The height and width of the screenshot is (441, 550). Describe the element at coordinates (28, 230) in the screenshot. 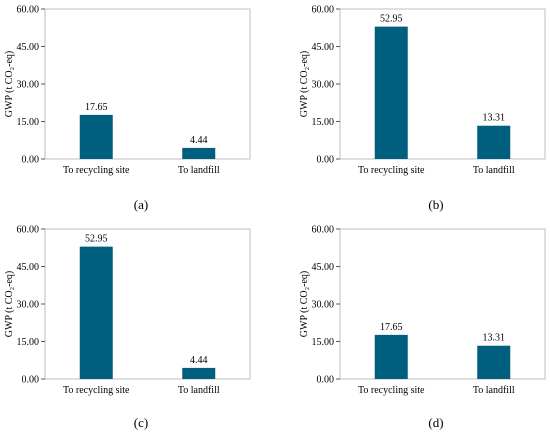

I see `y-tick-label-c-4: 60.00` at that location.